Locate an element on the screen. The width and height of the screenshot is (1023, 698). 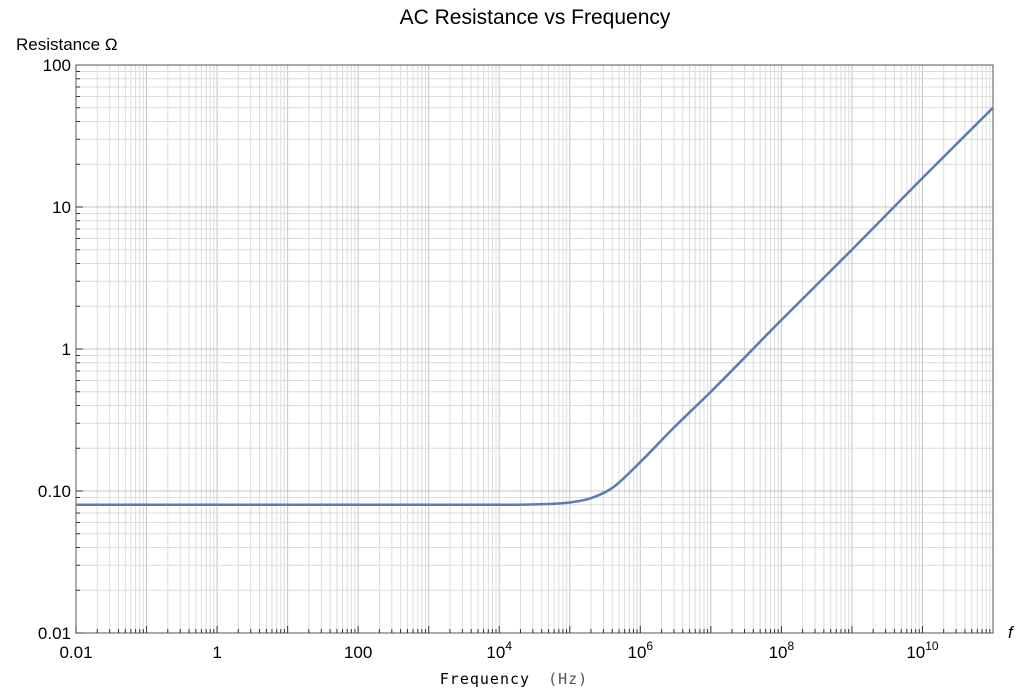
x-tick-label: 100 is located at coordinates (358, 652).